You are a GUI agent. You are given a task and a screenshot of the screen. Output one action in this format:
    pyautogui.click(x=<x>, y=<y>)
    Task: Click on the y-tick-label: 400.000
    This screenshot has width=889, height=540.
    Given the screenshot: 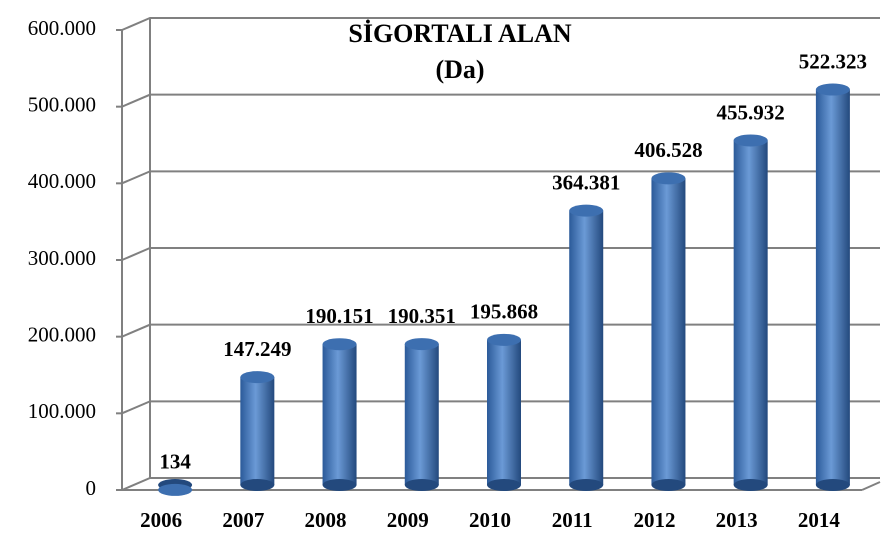 What is the action you would take?
    pyautogui.click(x=62, y=181)
    